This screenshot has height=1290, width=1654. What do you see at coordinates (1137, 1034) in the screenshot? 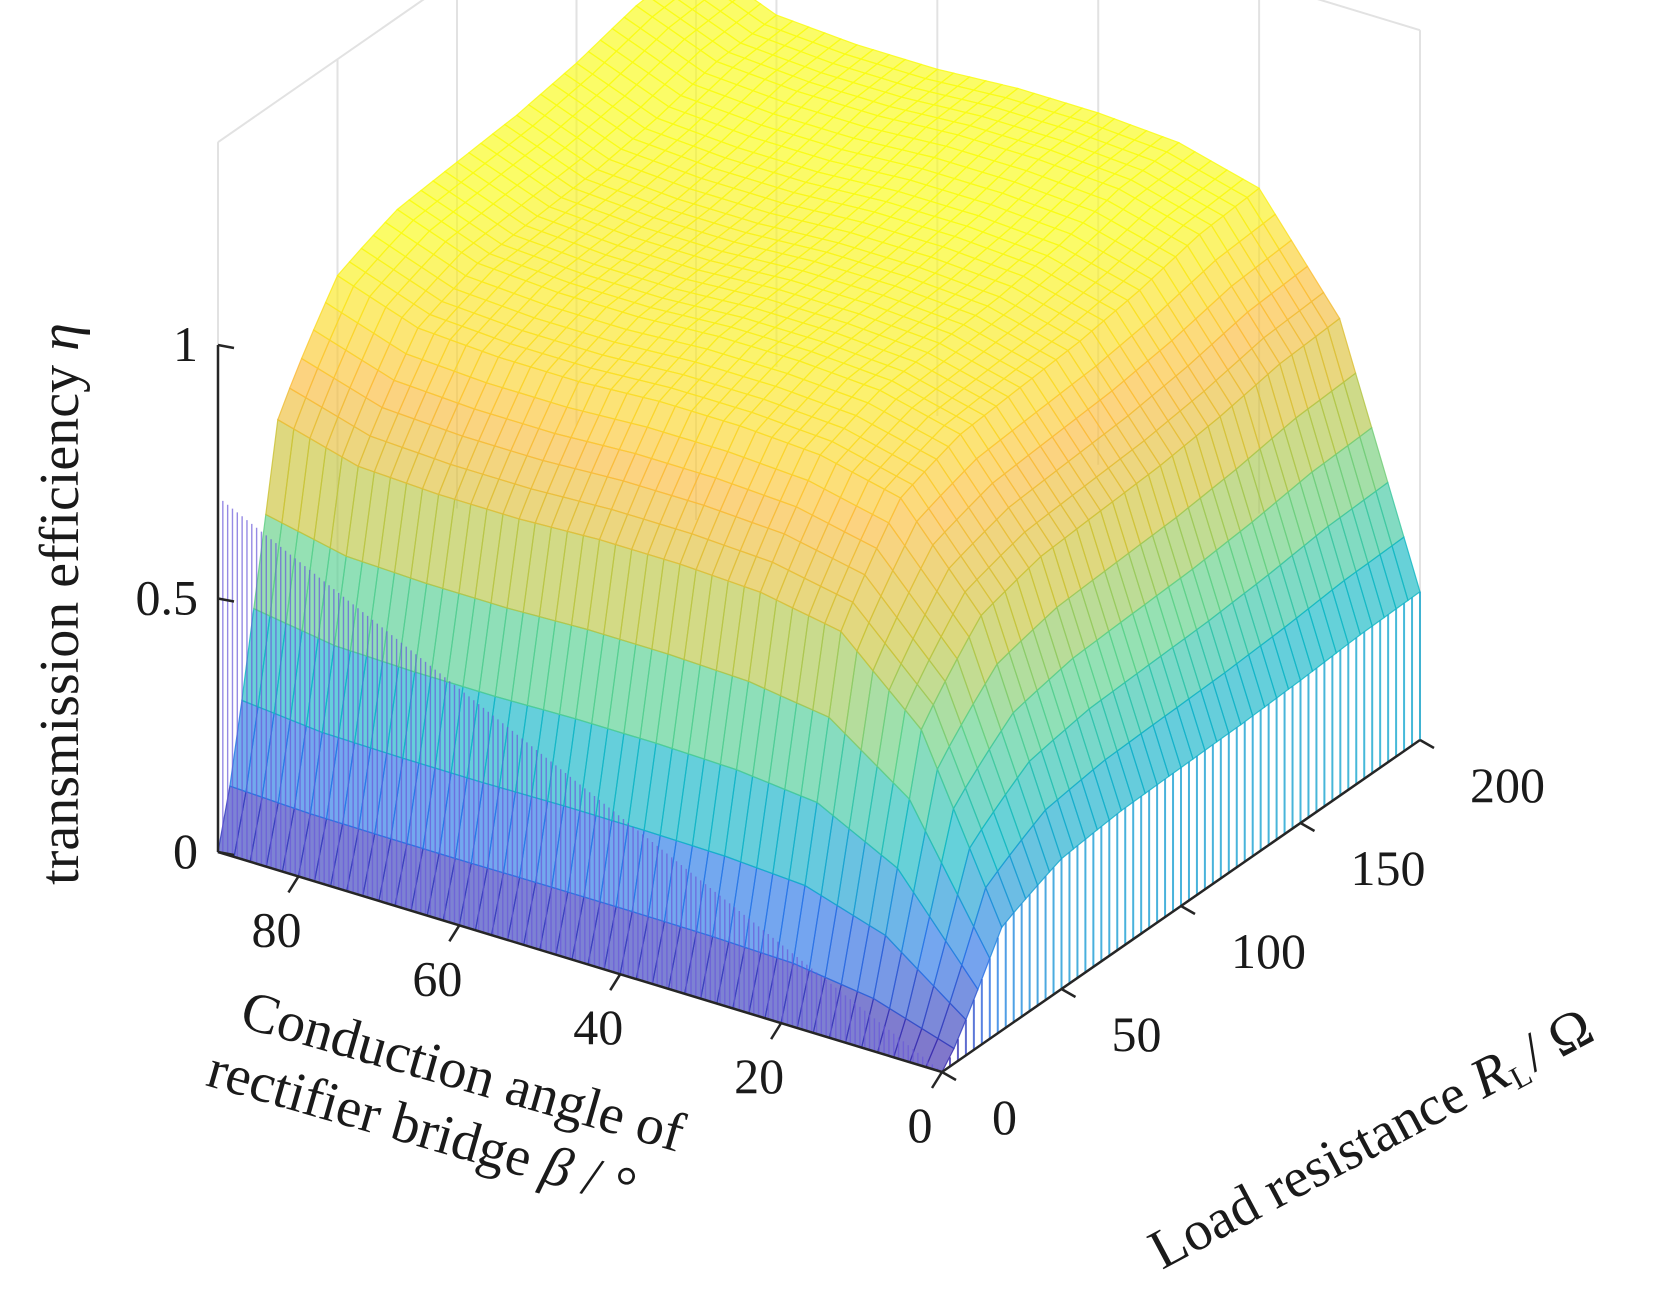
I see `y-tick-label: 50` at bounding box center [1137, 1034].